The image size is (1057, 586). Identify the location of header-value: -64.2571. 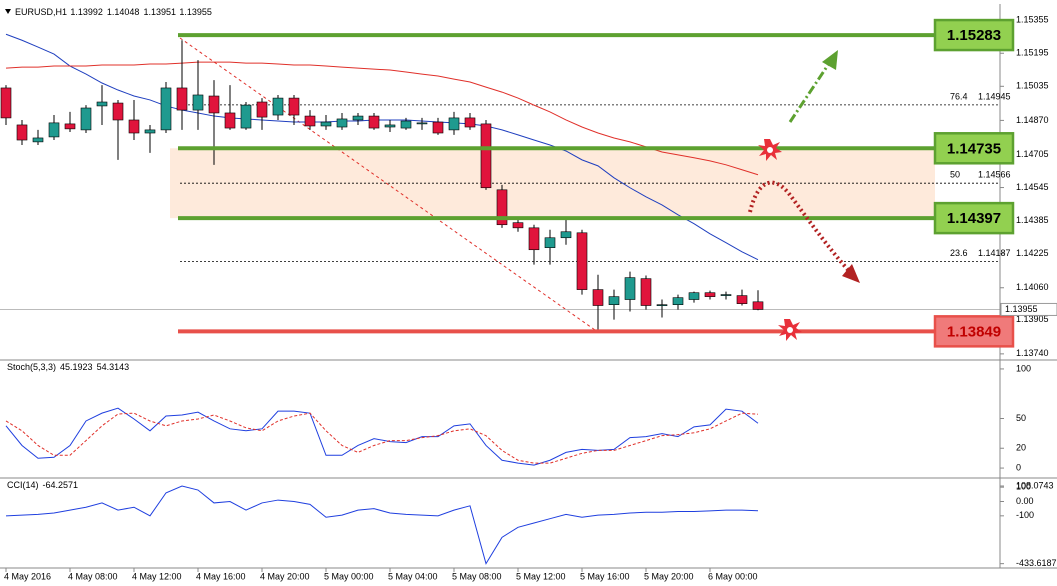
(61, 485).